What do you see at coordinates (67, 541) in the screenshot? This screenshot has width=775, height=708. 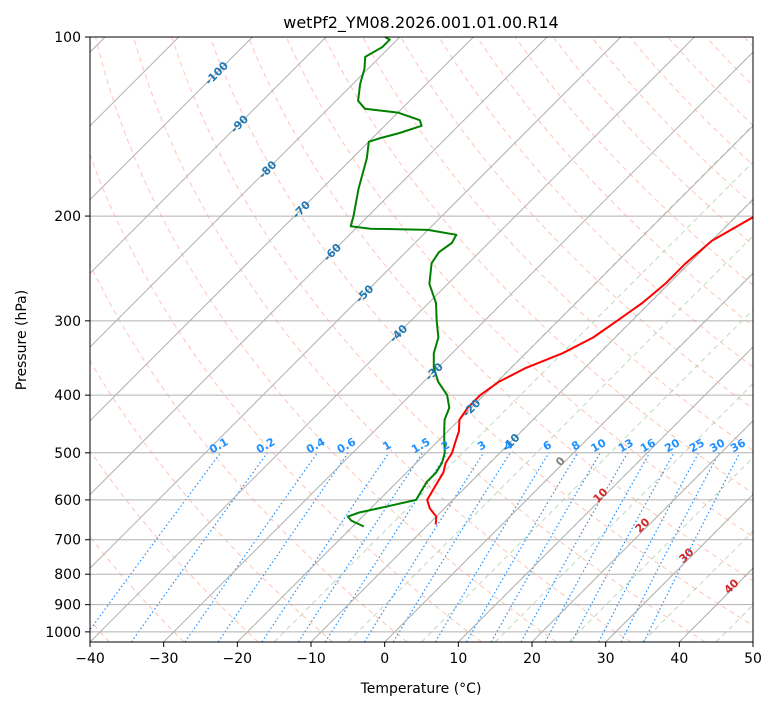 I see `y-tick-label: 700` at bounding box center [67, 541].